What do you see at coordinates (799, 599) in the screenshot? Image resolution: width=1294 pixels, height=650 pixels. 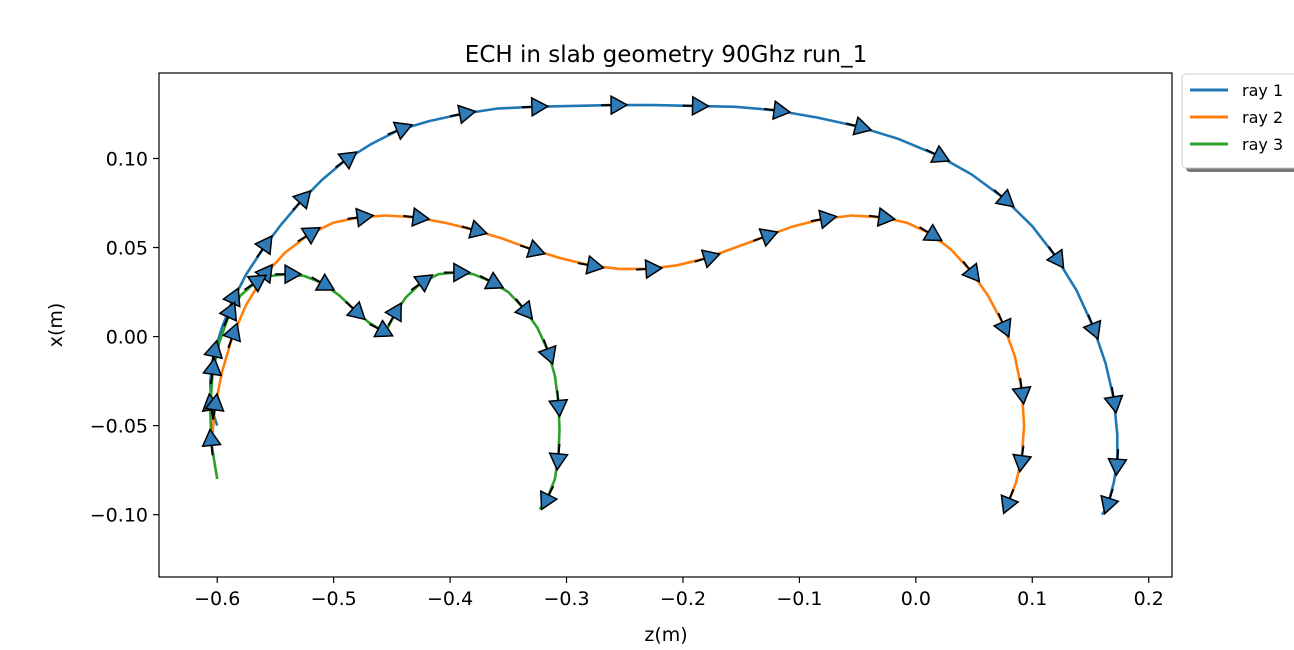 I see `x-tick-label: −0.1` at bounding box center [799, 599].